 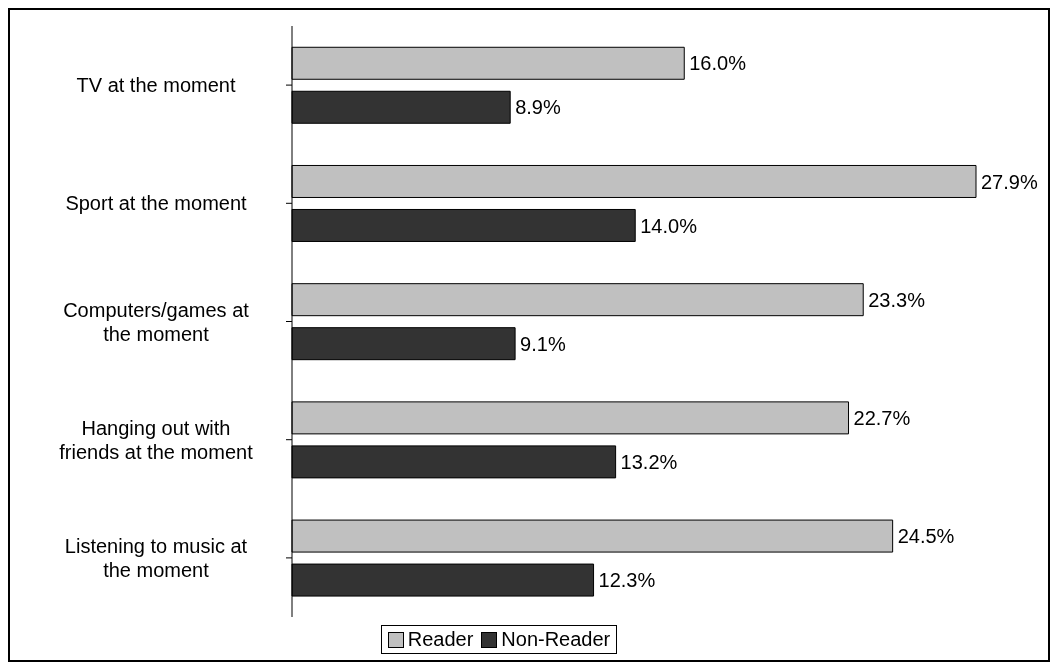 I want to click on y-tick-label: Hanging out with friends at the moment, so click(x=156, y=439).